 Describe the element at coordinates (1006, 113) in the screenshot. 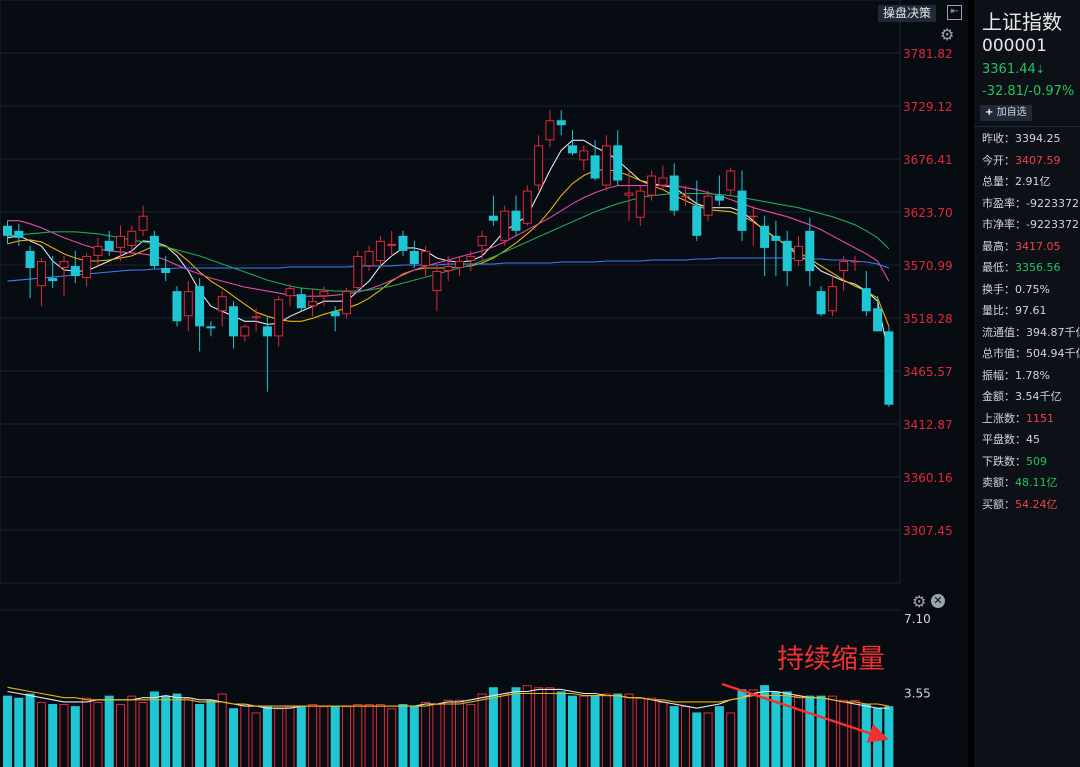

I see `add-watchlist-button: + 加自选` at that location.